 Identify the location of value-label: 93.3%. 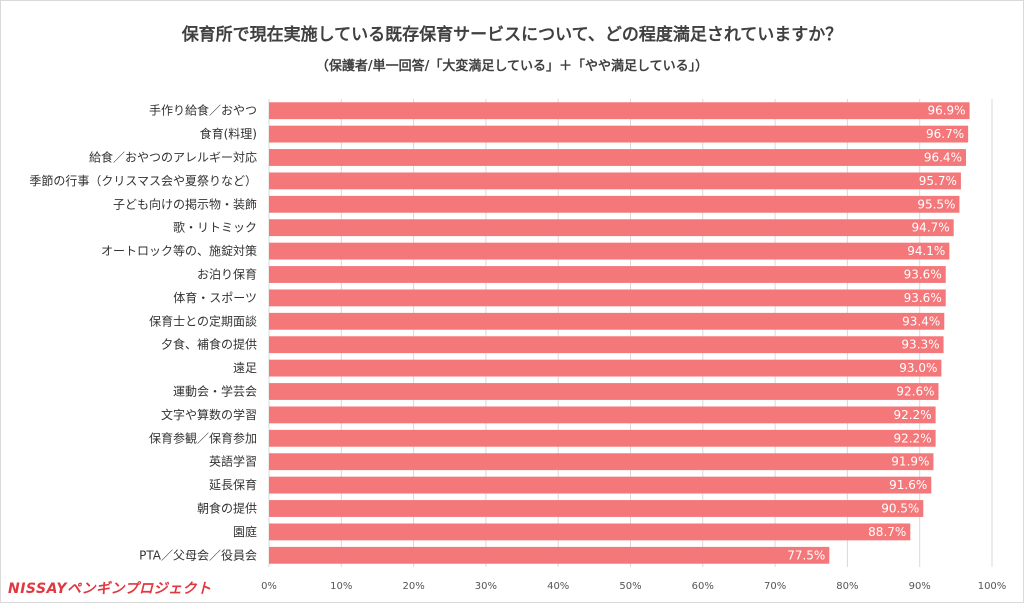
(920, 345).